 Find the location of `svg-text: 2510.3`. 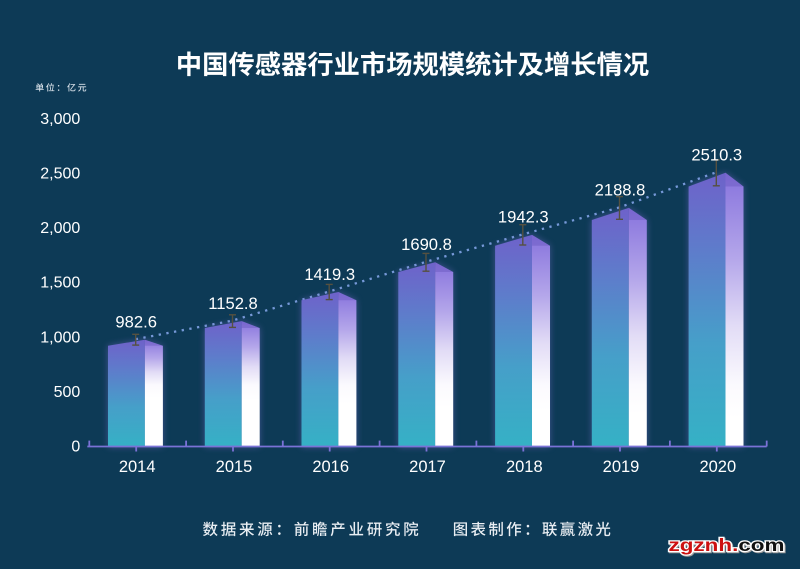

svg-text: 2510.3 is located at coordinates (716, 155).